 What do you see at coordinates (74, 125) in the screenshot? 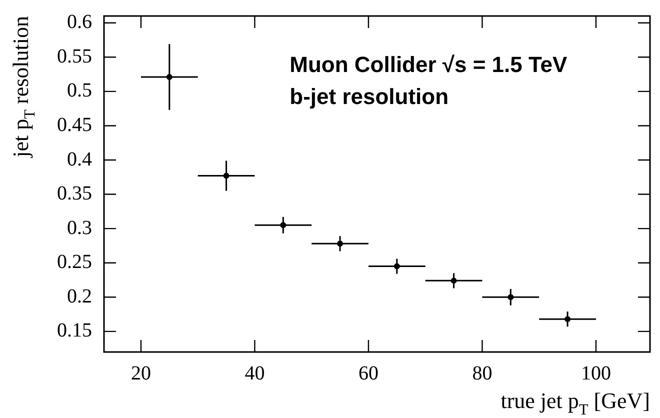
I see `y-tick-label: 0.45` at bounding box center [74, 125].